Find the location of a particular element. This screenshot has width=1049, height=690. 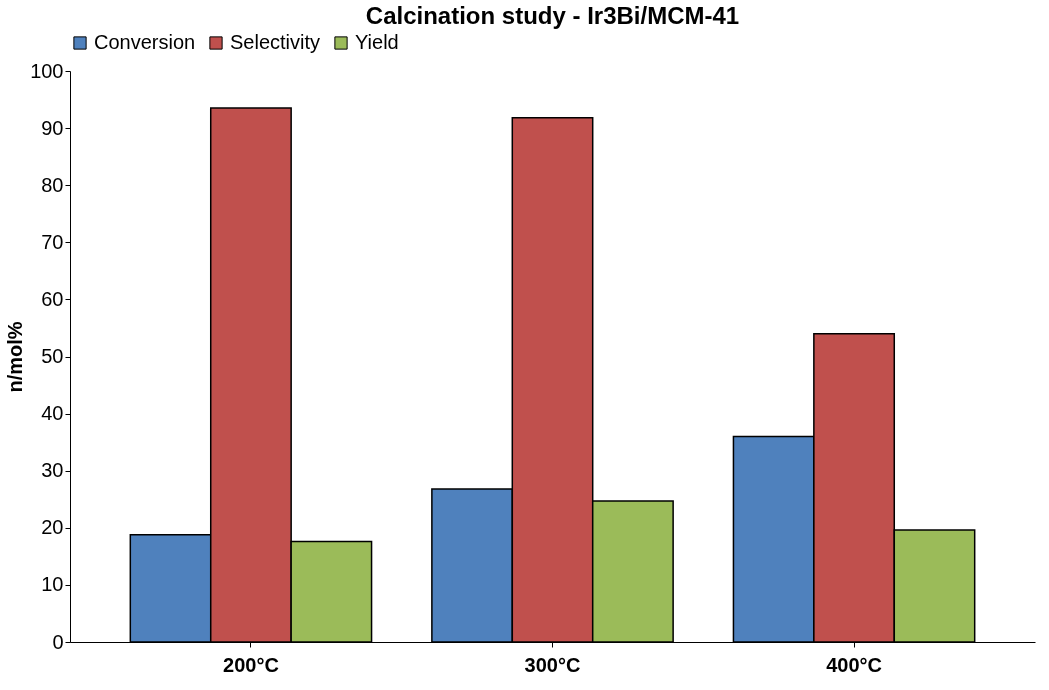

y-tick-label: 90 is located at coordinates (52, 127).